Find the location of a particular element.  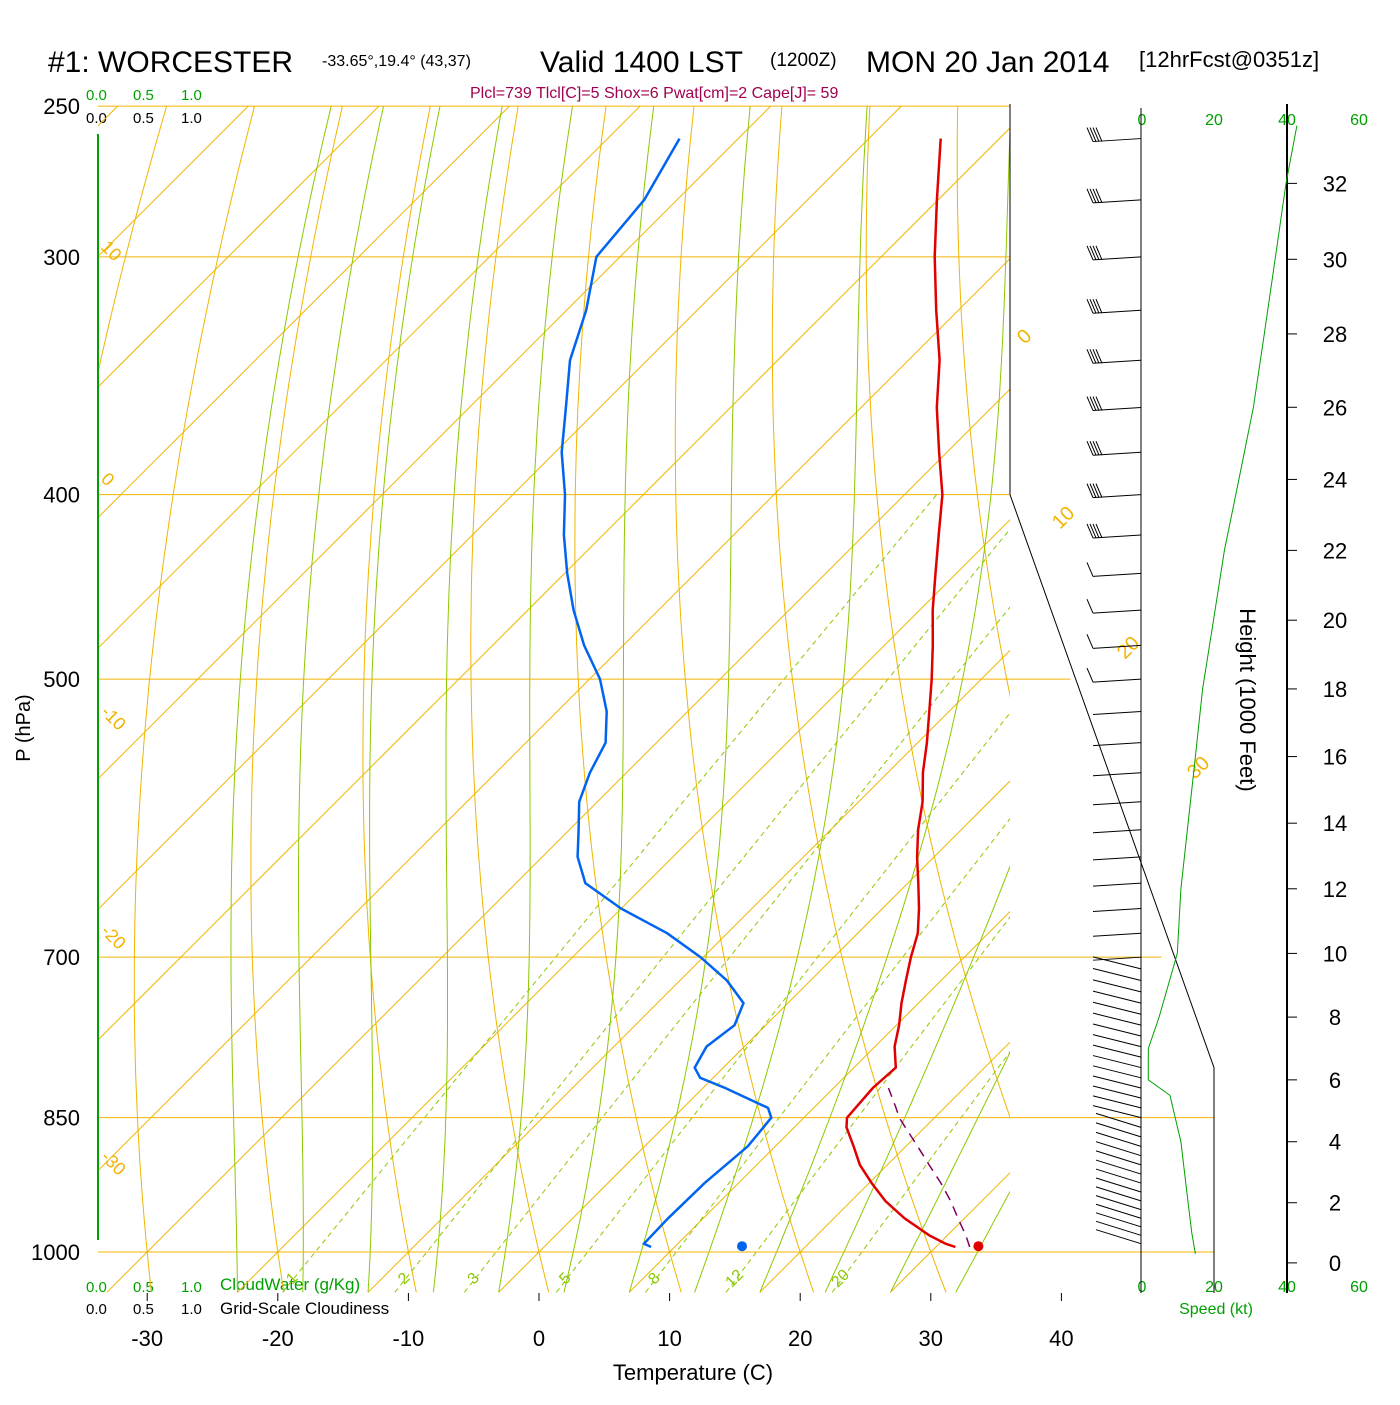

height-tick-label: 10 is located at coordinates (1335, 953).